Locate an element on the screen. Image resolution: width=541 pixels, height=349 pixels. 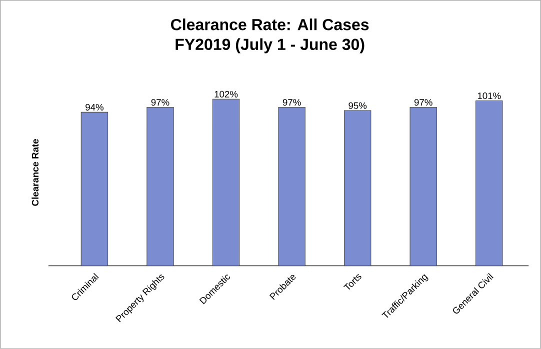
data-label: 95% is located at coordinates (357, 105).